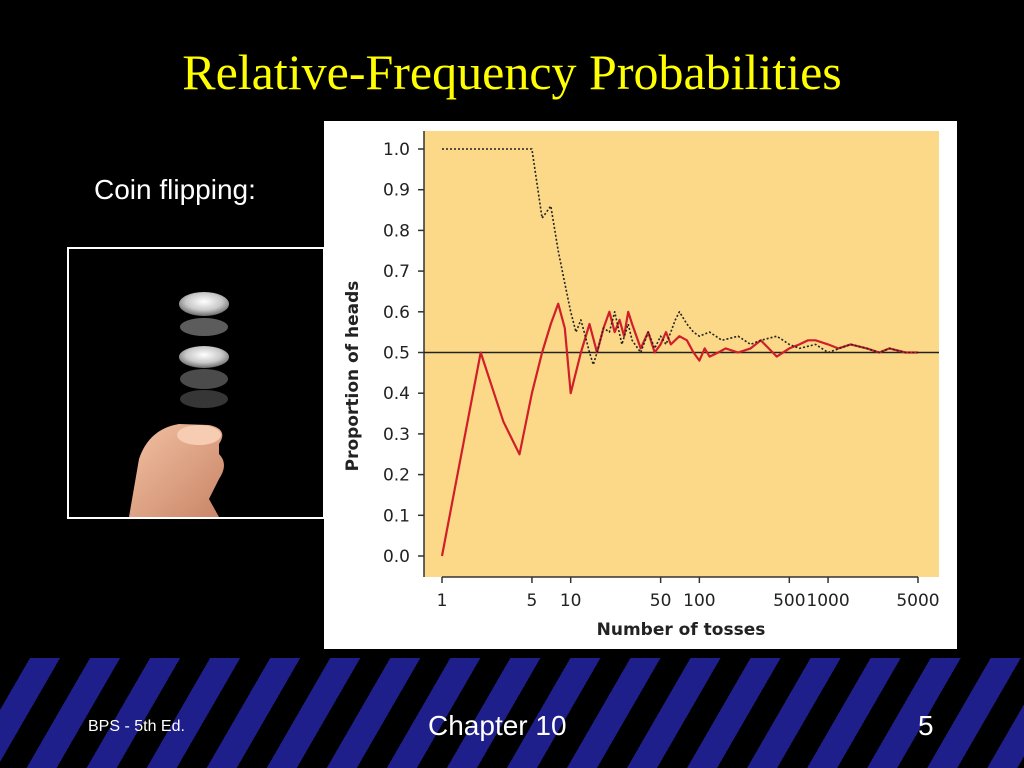 The width and height of the screenshot is (1024, 768). I want to click on x-tick-label: 100, so click(699, 601).